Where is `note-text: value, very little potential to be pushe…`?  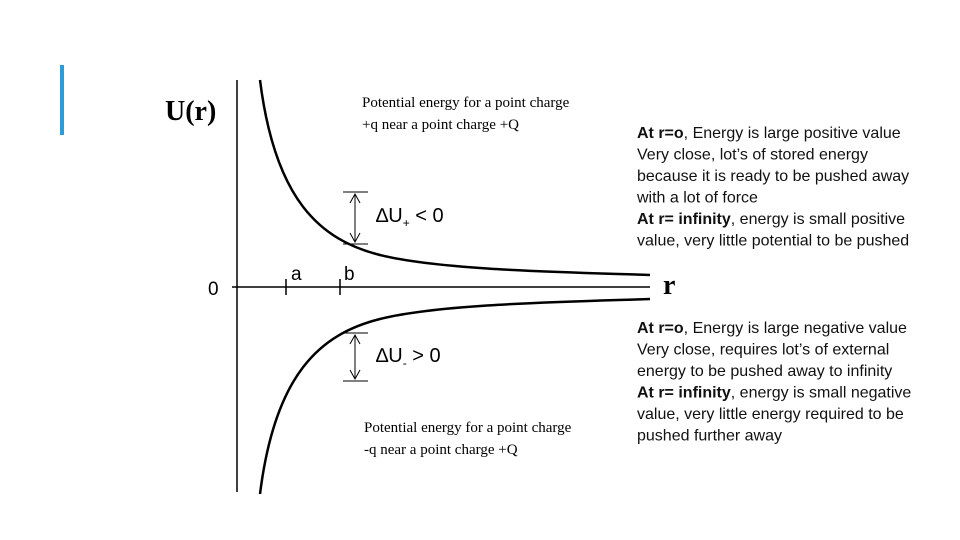 note-text: value, very little potential to be pushe… is located at coordinates (773, 241).